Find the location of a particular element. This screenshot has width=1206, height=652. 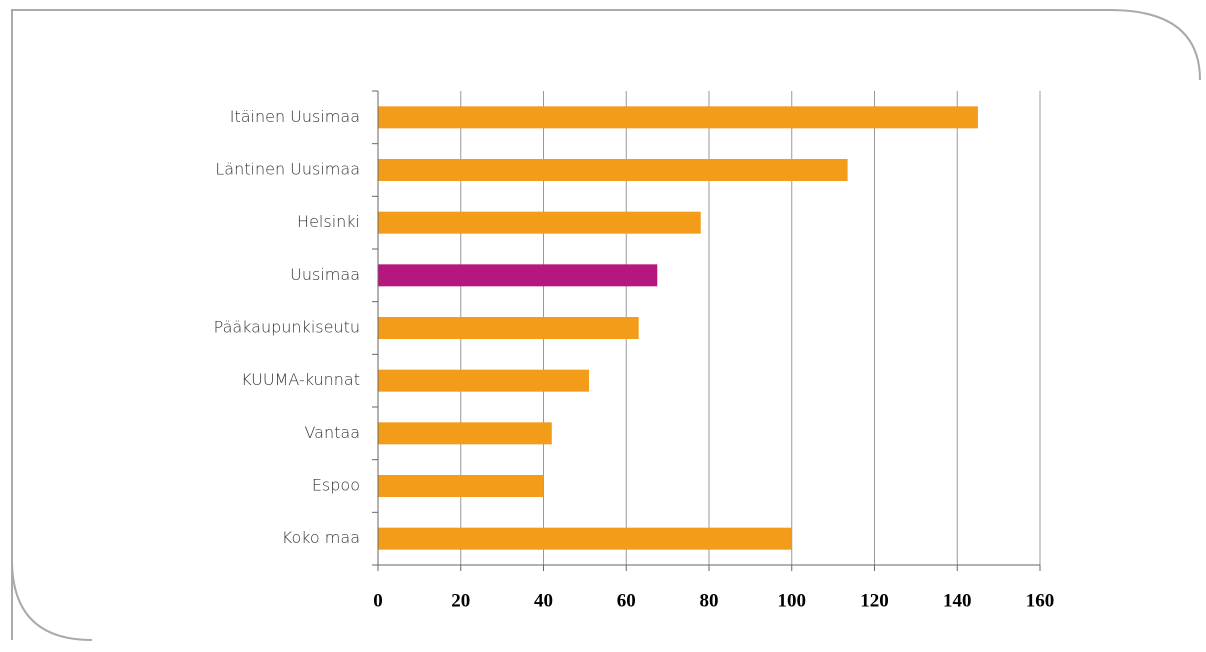

frame-corner is located at coordinates (52, 600).